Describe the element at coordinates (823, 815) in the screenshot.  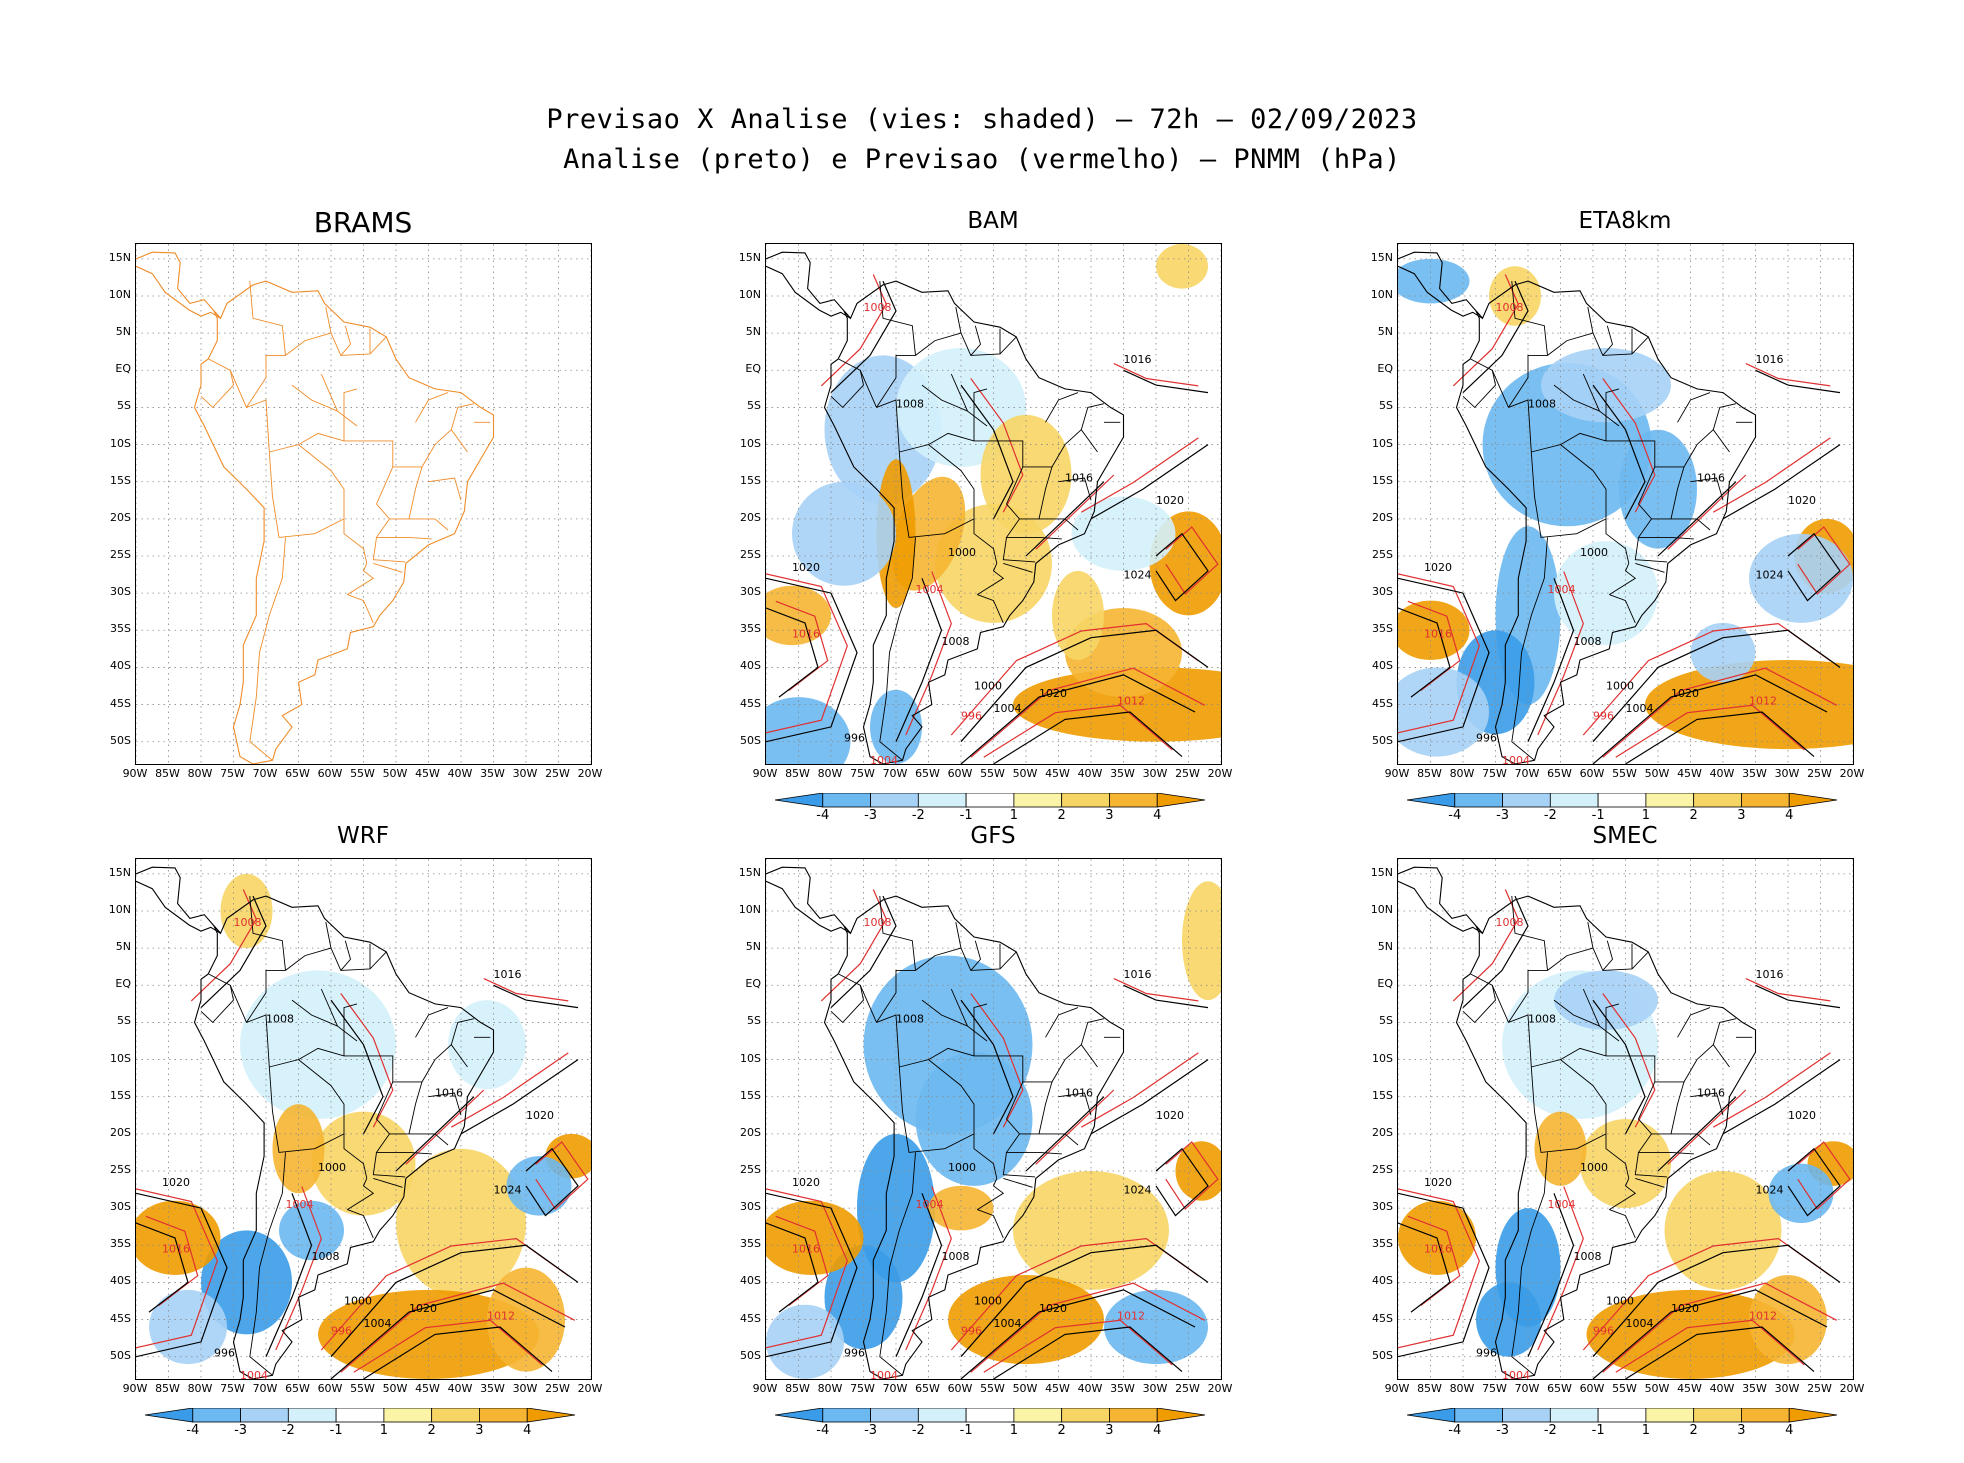
I see `colorbar-label: -4` at that location.